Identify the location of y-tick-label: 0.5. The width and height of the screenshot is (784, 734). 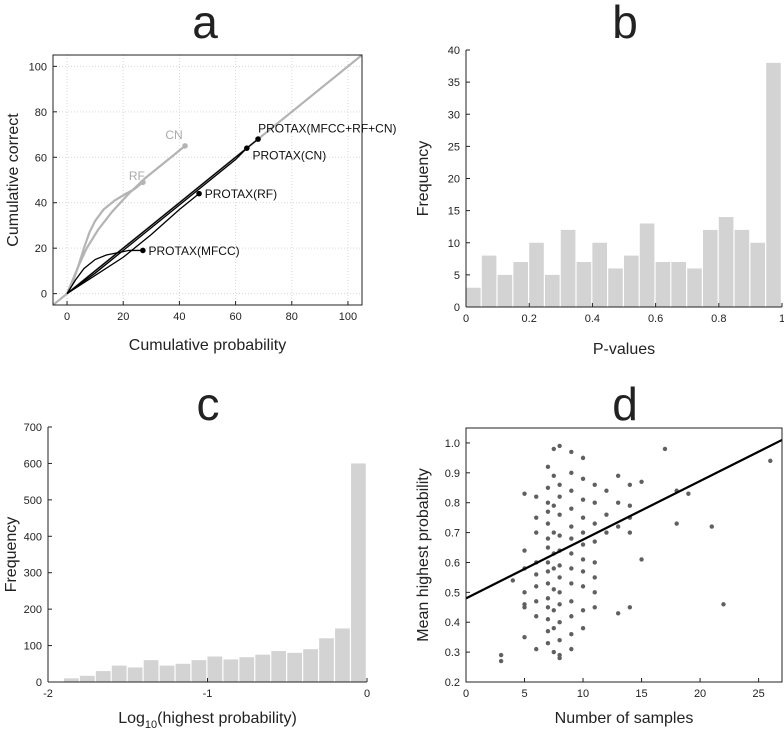
(452, 593).